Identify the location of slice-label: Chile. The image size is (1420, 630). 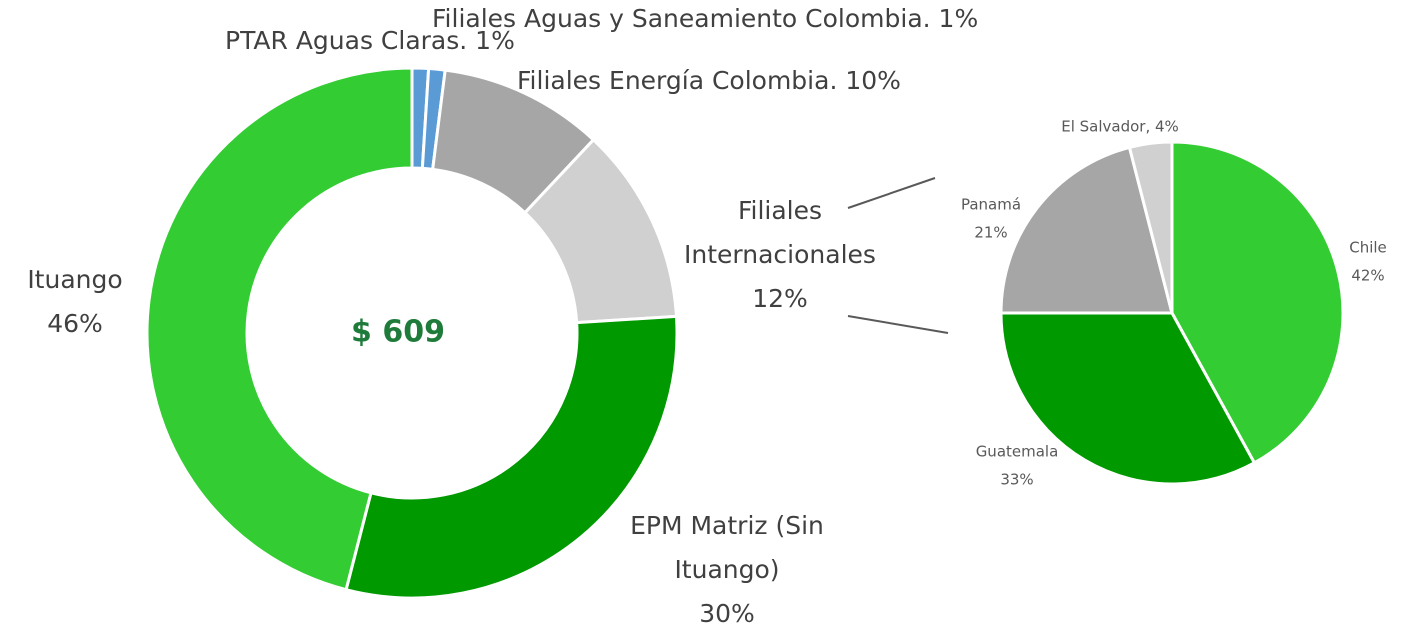
(1368, 248).